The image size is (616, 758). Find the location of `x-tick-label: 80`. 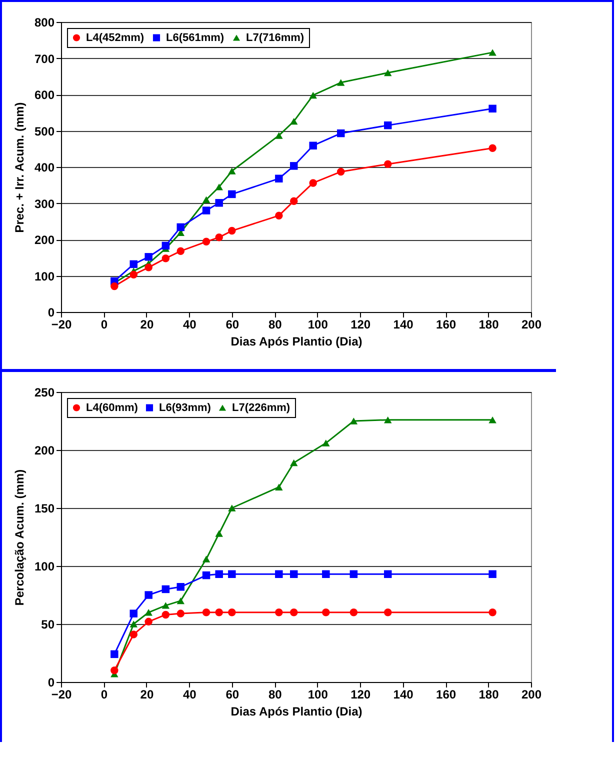

x-tick-label: 80 is located at coordinates (275, 325).